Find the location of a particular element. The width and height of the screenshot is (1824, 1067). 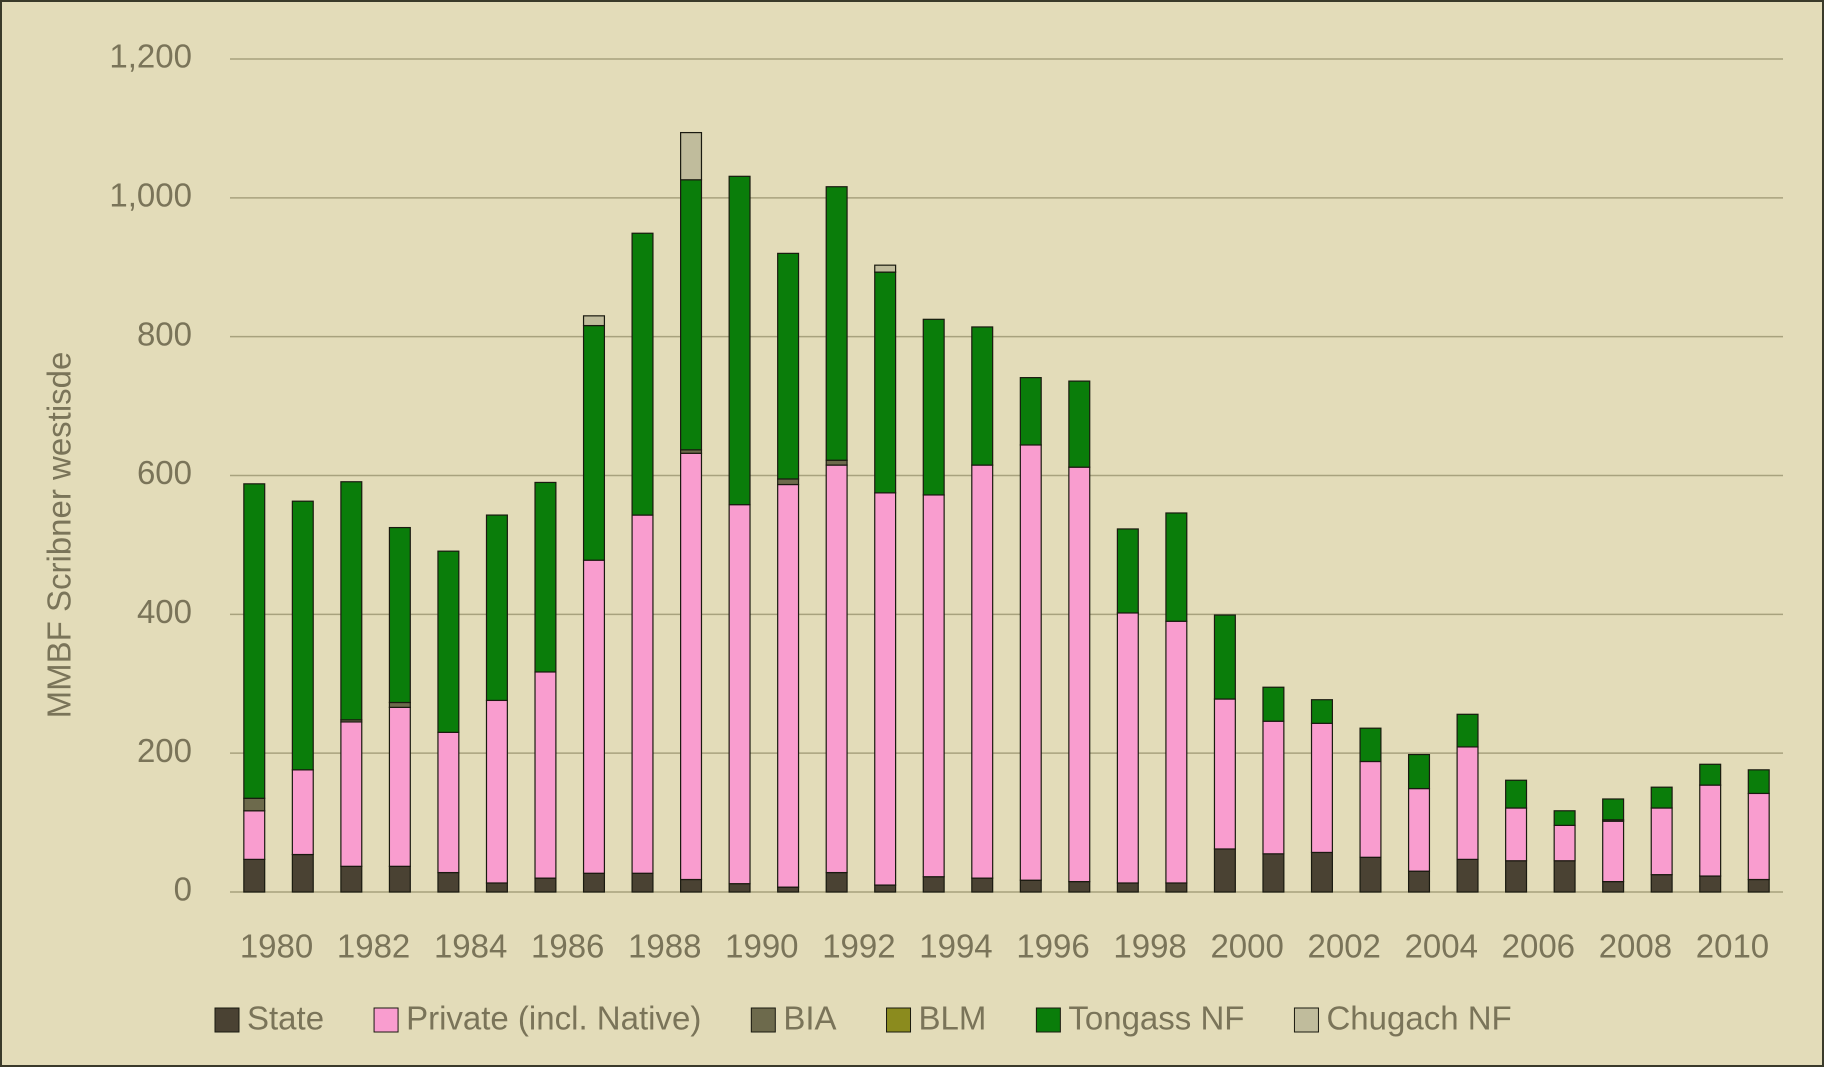

x-tick-label: 2002 is located at coordinates (1344, 946).